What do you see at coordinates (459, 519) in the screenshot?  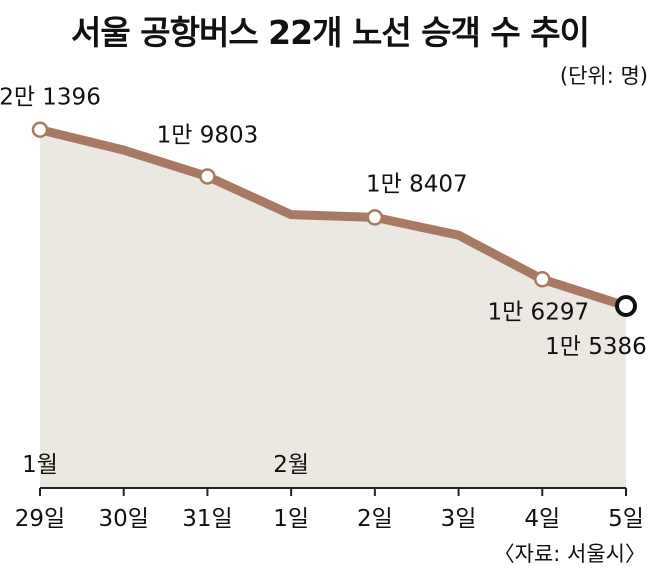 I see `x-tick-label: 3일` at bounding box center [459, 519].